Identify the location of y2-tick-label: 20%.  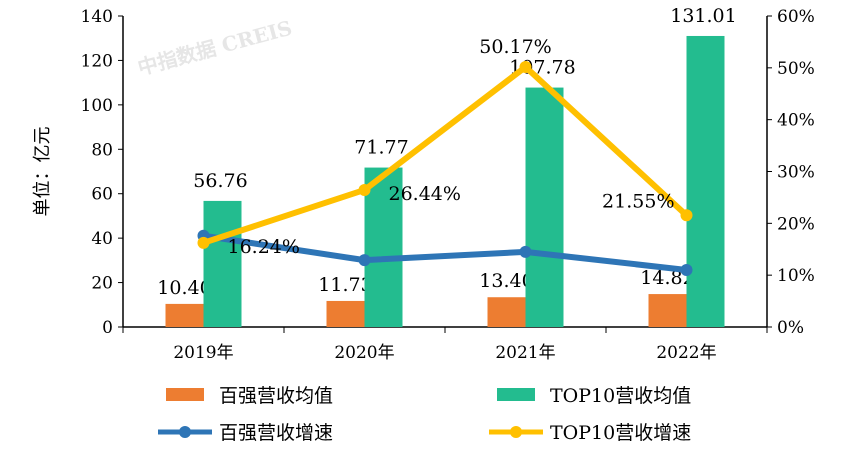
(796, 224).